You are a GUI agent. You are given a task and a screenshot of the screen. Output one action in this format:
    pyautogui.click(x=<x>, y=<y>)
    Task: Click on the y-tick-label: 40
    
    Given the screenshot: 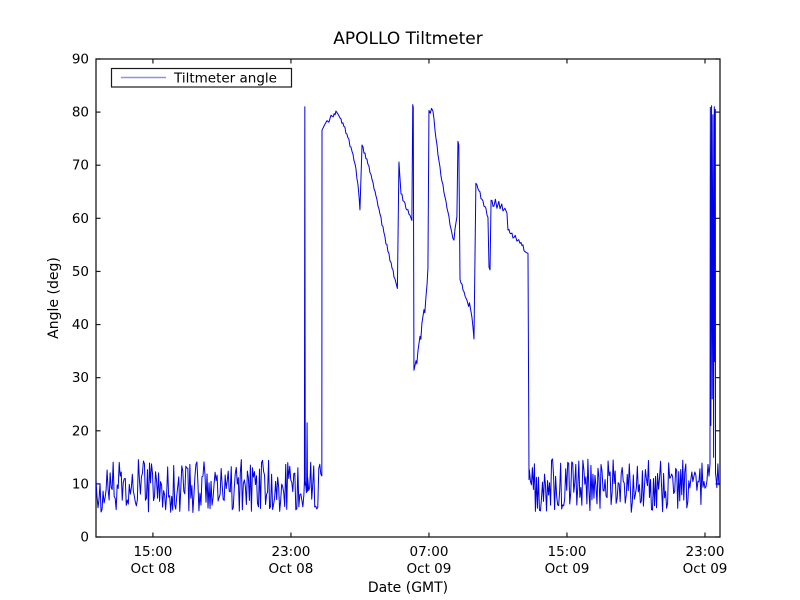 What is the action you would take?
    pyautogui.click(x=80, y=325)
    